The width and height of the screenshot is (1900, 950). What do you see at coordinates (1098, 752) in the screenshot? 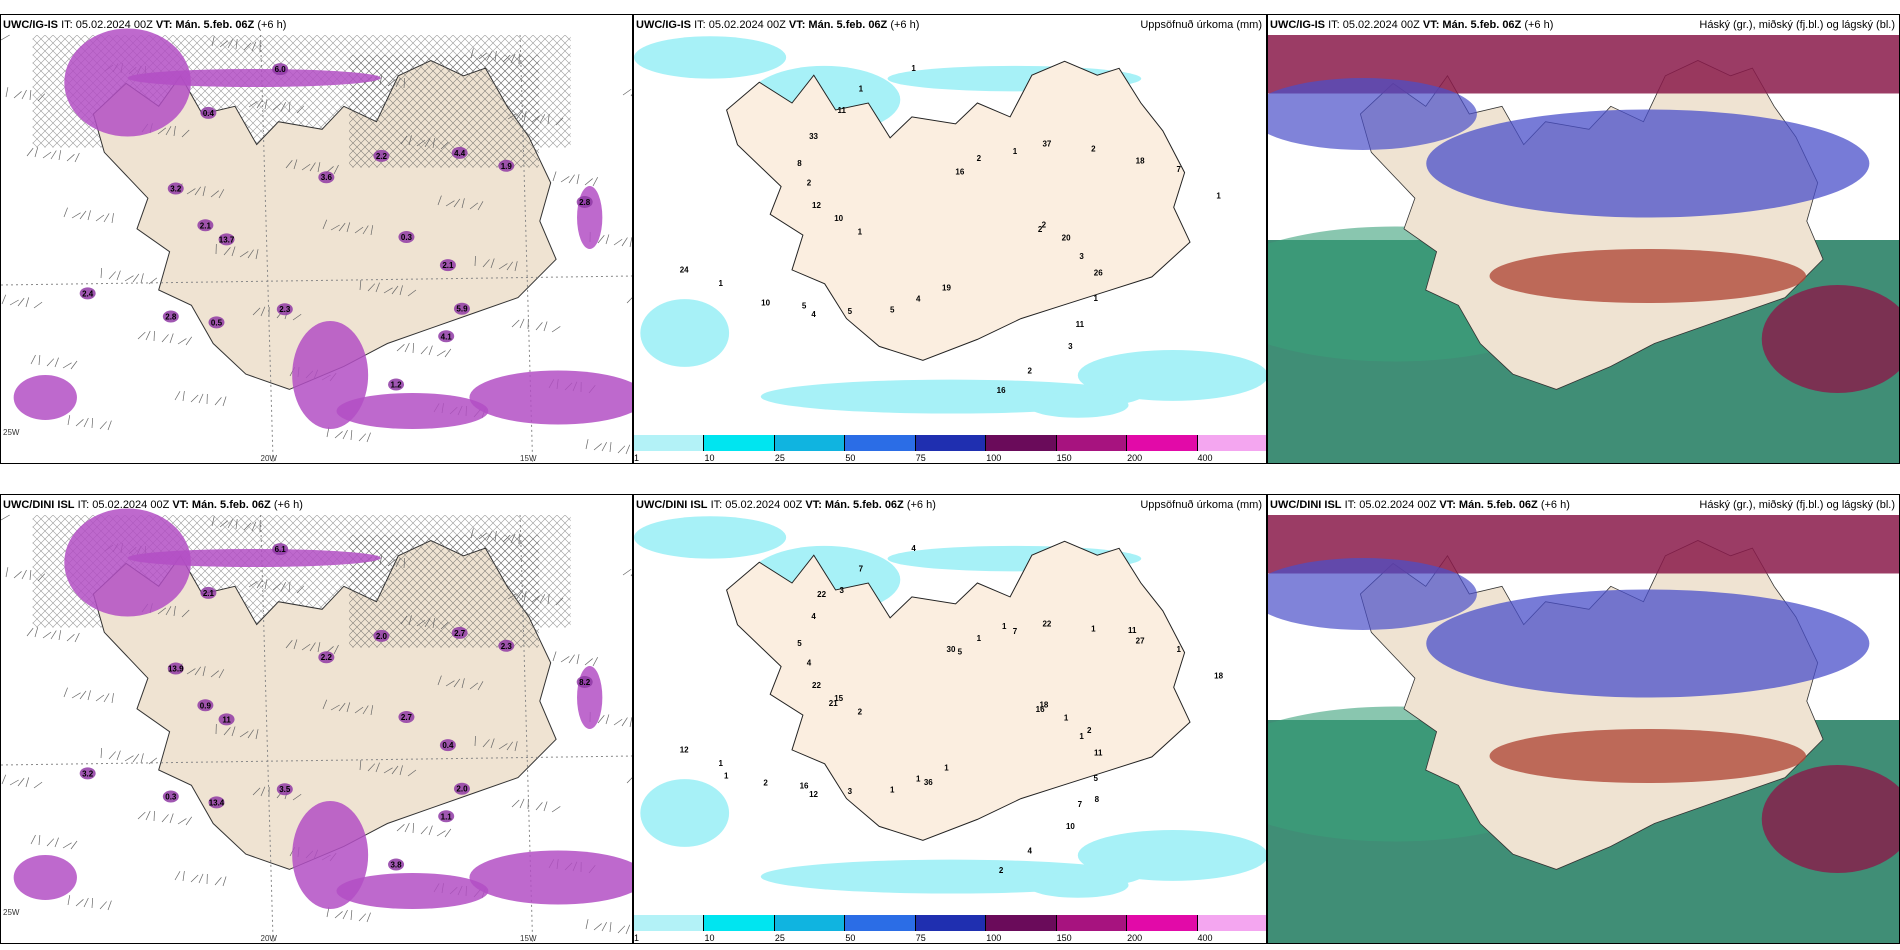
I see `precip-value-label: 11` at bounding box center [1098, 752].